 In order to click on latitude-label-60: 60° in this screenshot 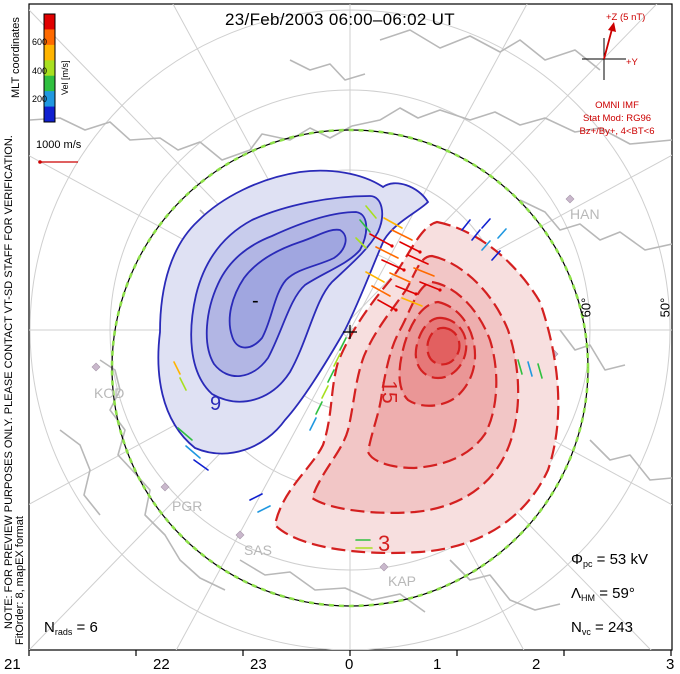, I will do `click(586, 307)`.